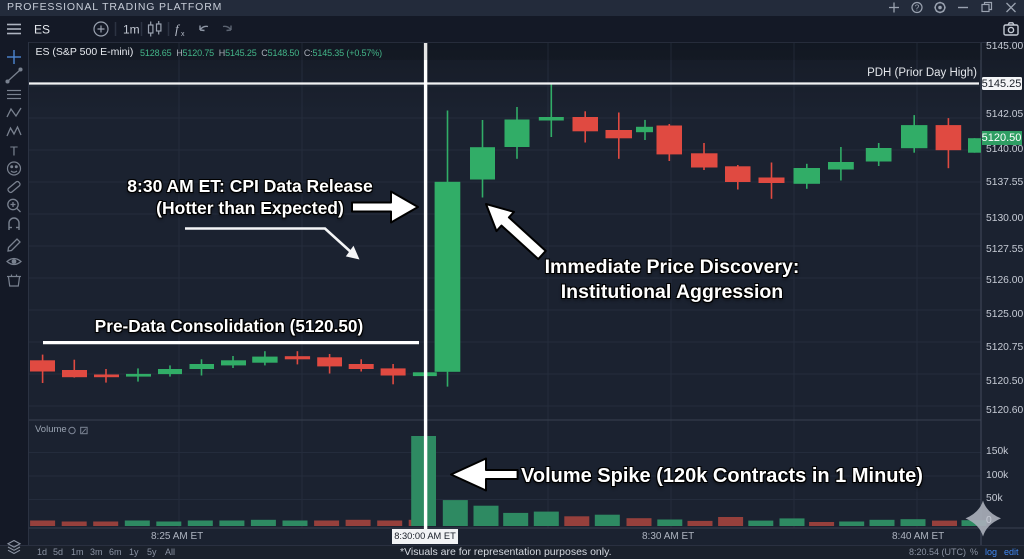 The height and width of the screenshot is (559, 1024). I want to click on svg-text: T, so click(14, 151).